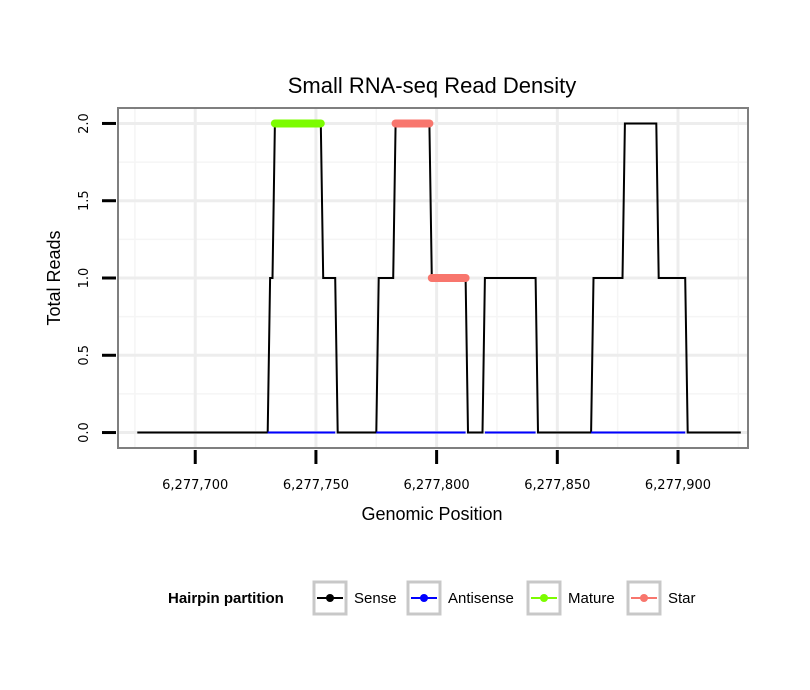  Describe the element at coordinates (682, 598) in the screenshot. I see `legend-label: Star` at that location.